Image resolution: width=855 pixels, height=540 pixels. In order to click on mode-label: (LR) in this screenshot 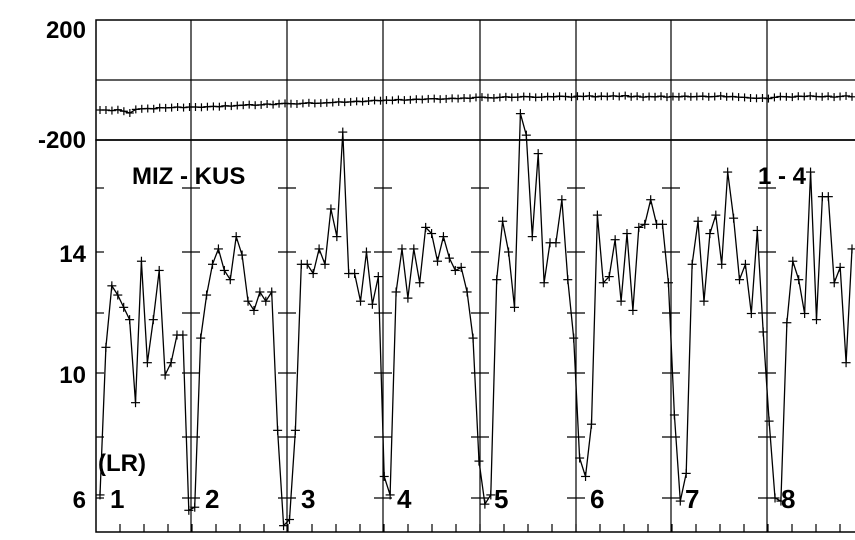, I will do `click(122, 463)`.